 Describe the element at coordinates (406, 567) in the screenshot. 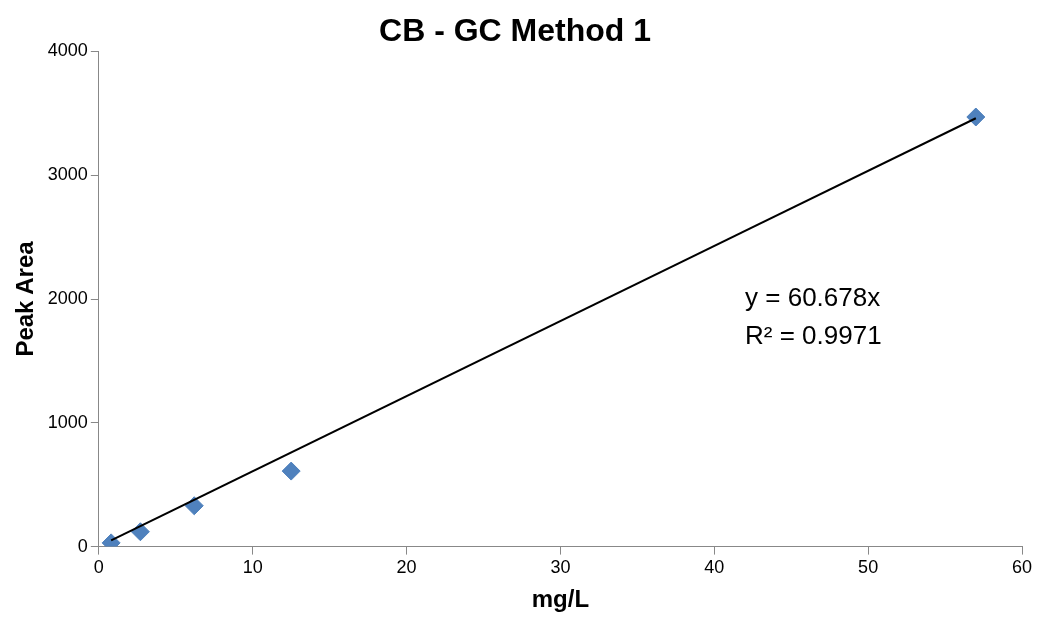

I see `x-tick-label: 20` at that location.